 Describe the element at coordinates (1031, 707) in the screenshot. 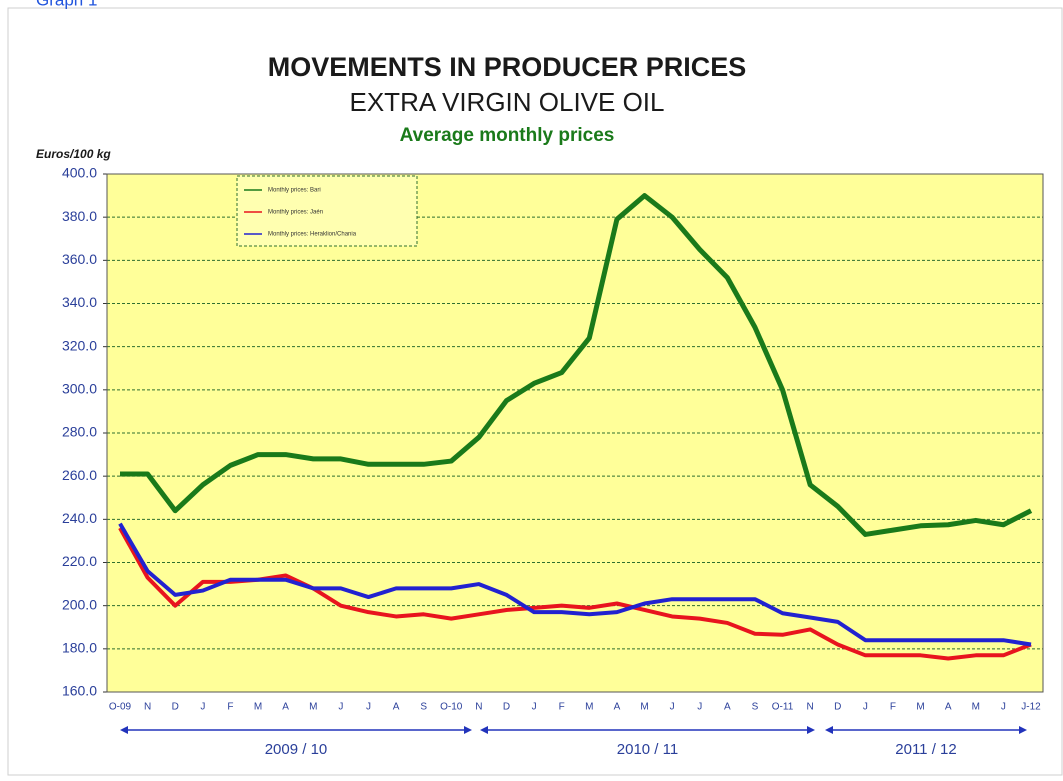

I see `x-tick-label: J-12` at that location.